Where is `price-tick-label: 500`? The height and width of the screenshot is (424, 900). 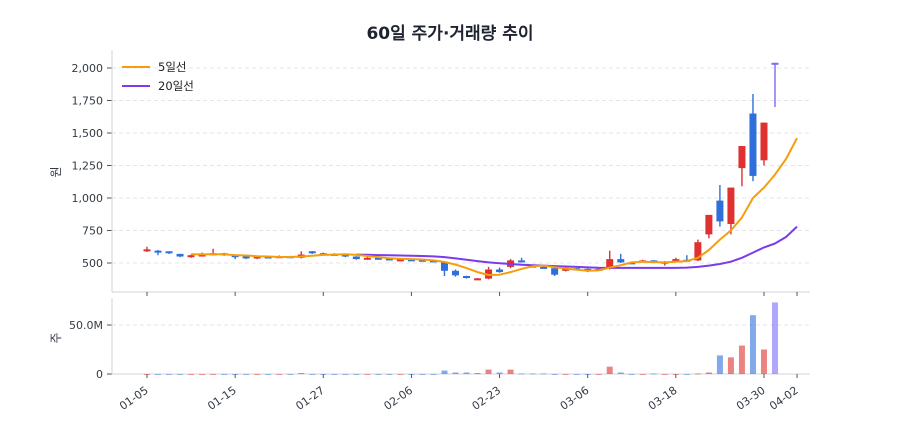
price-tick-label: 500 is located at coordinates (92, 263).